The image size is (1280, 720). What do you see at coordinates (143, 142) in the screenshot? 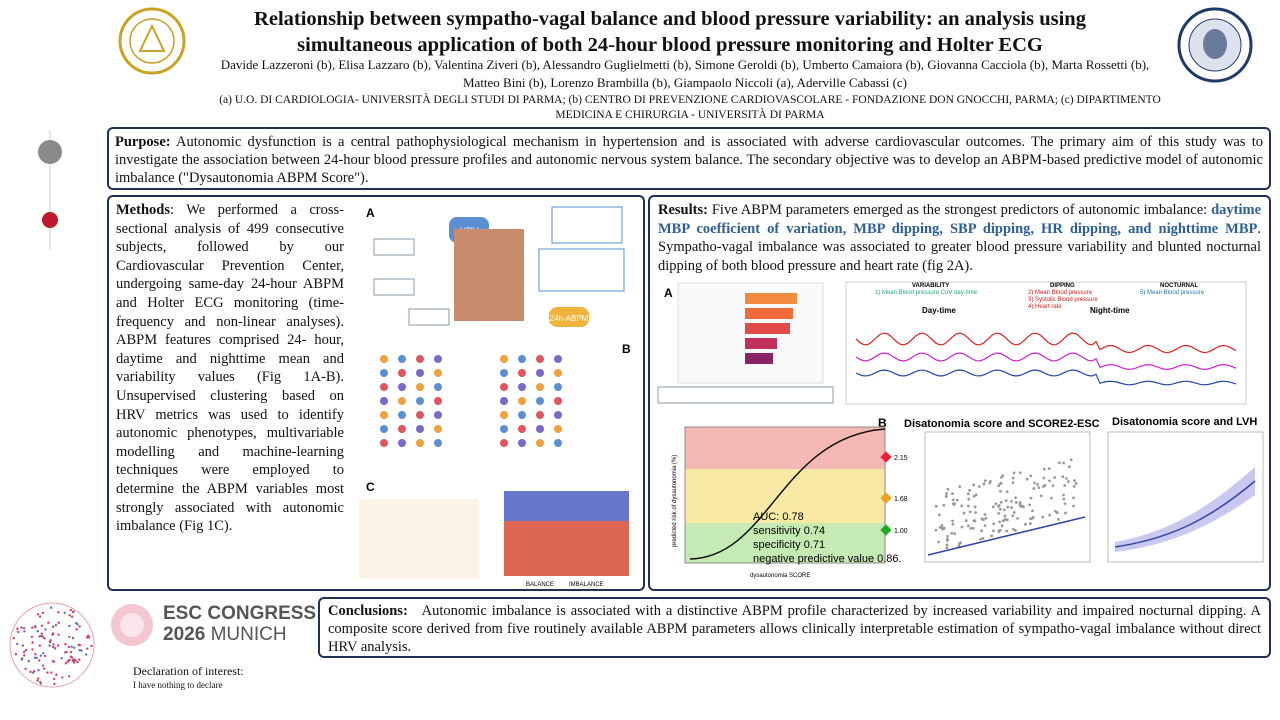
I see `purpose-label: Purpose:` at bounding box center [143, 142].